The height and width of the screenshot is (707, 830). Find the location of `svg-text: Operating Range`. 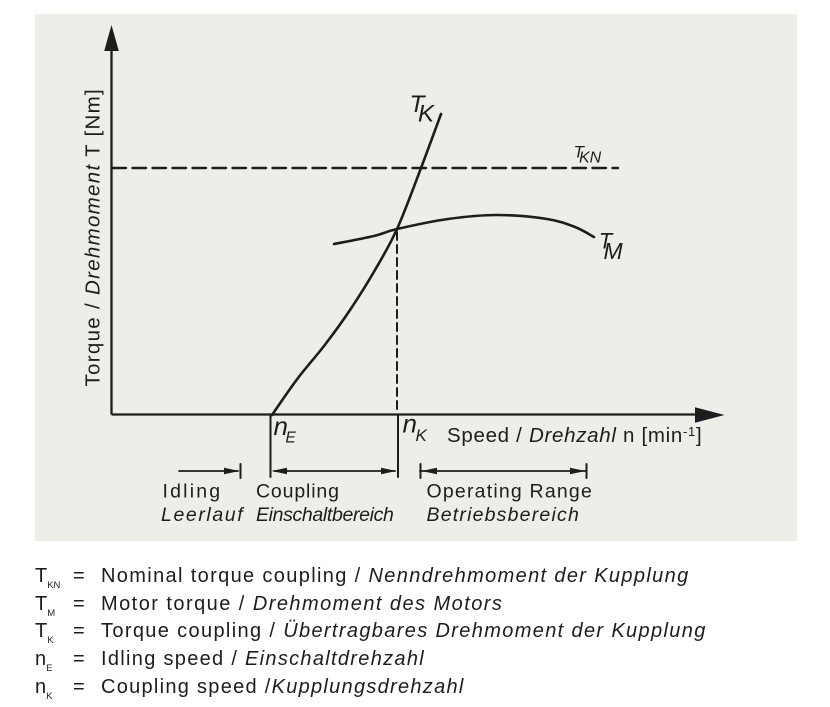

svg-text: Operating Range is located at coordinates (510, 492).